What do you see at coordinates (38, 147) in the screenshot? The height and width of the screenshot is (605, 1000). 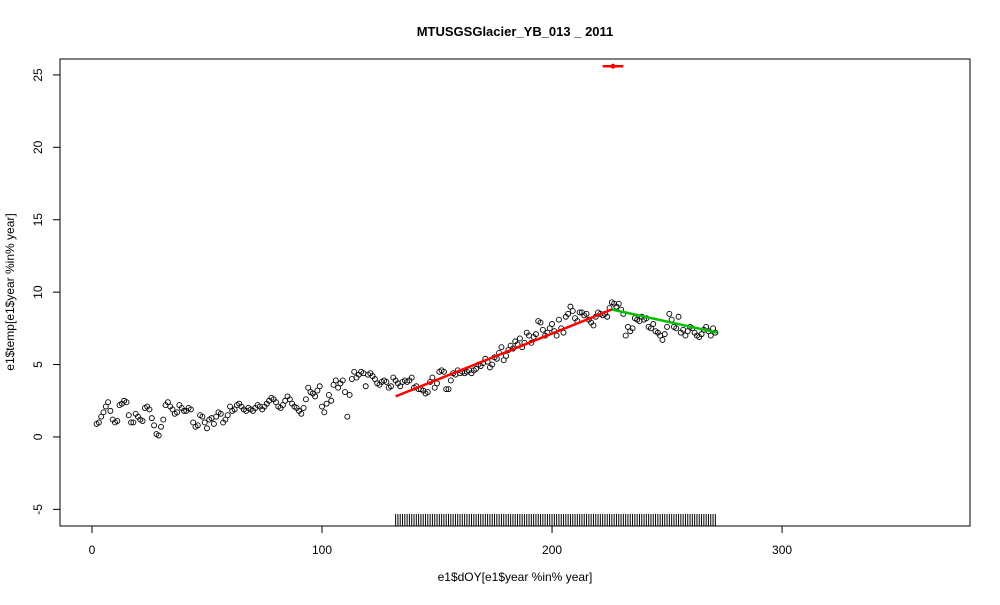 I see `y-tick-label: 20` at bounding box center [38, 147].